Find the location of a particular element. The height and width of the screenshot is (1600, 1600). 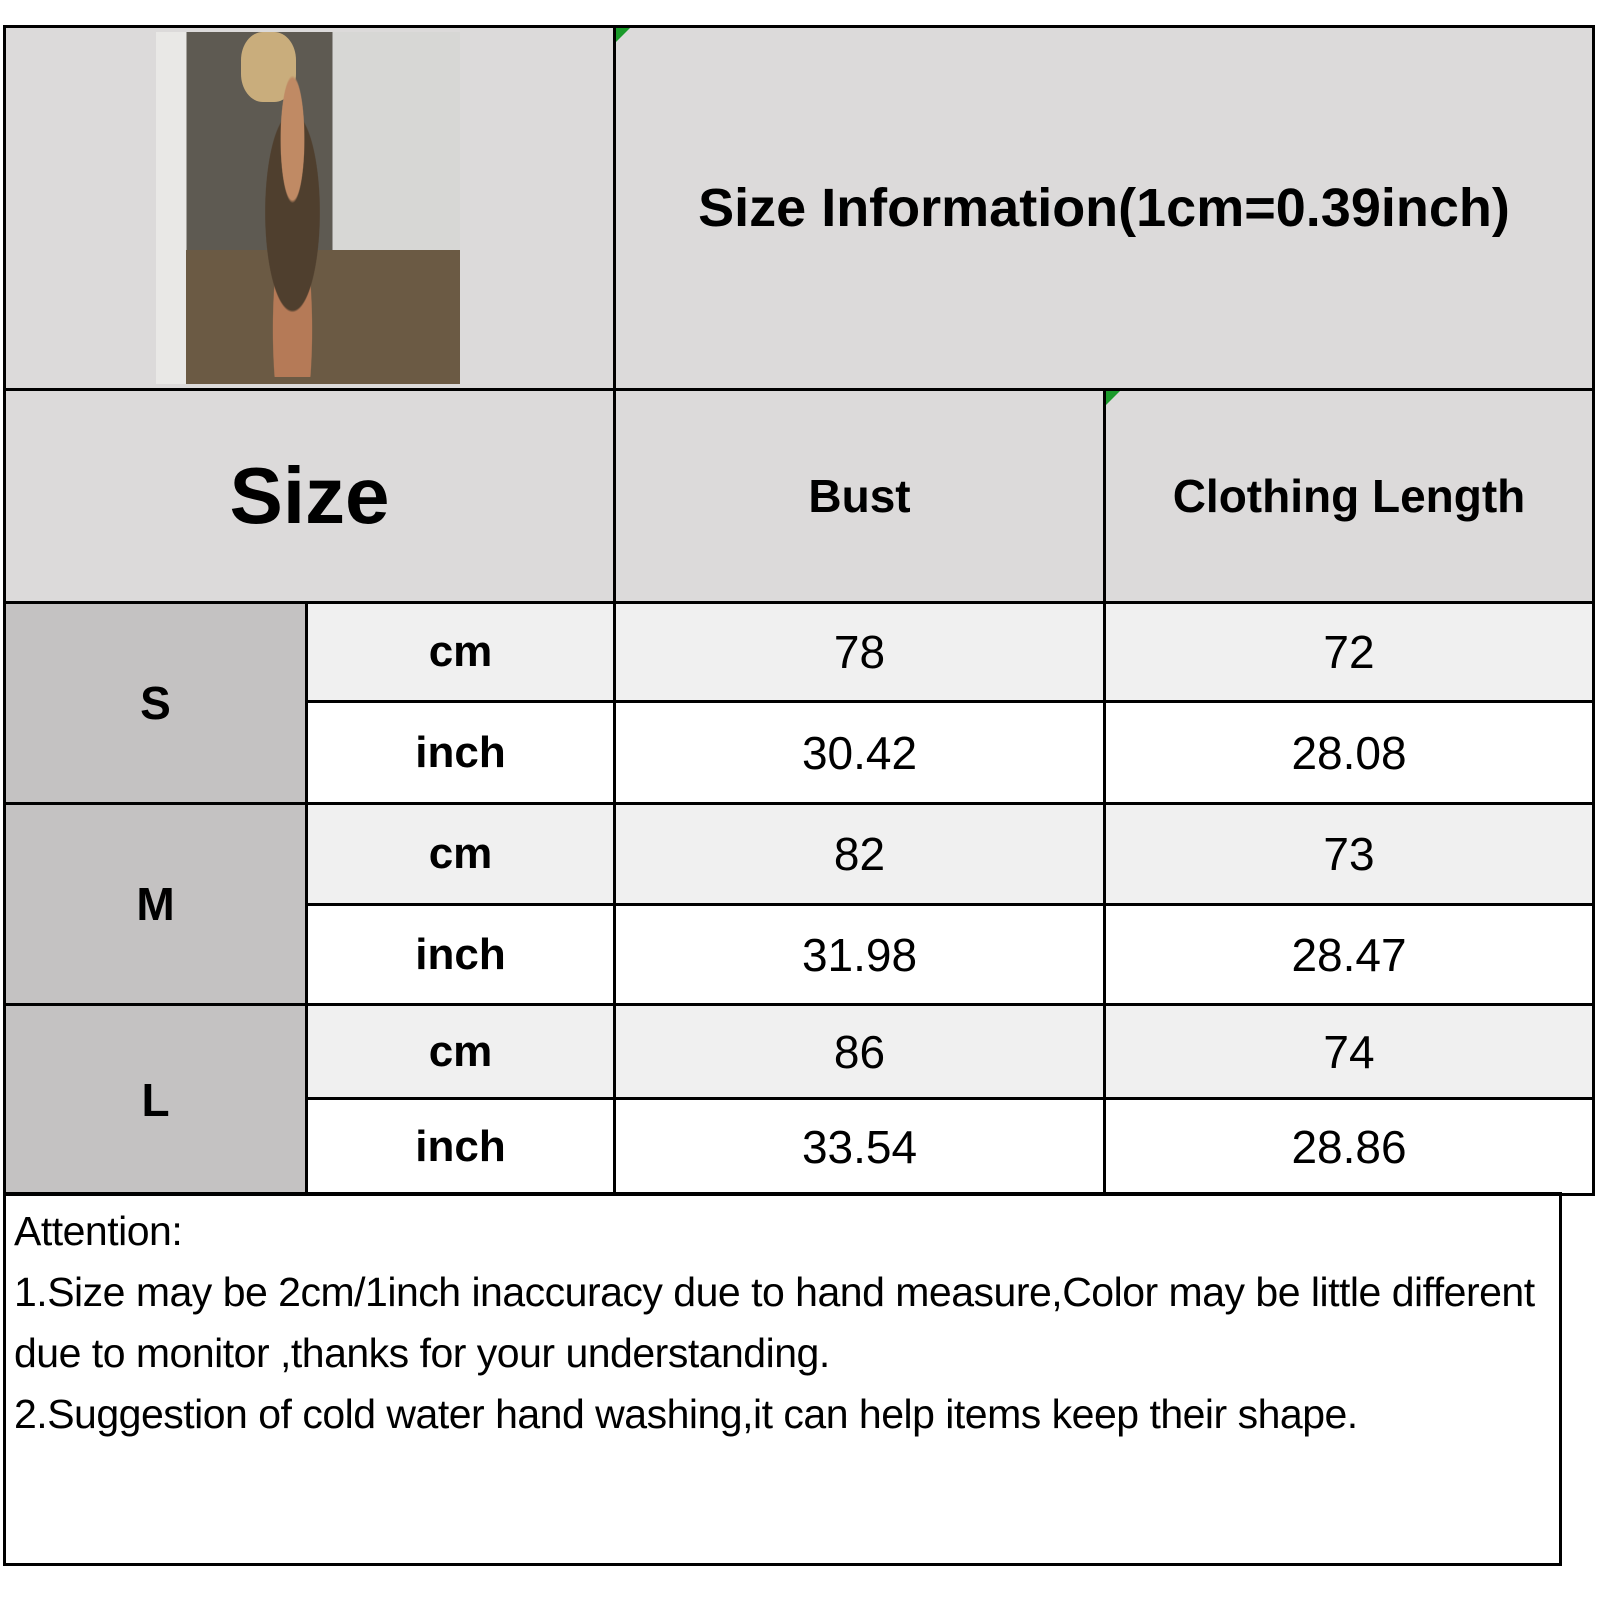

size-label-cell: L is located at coordinates (155, 1099).